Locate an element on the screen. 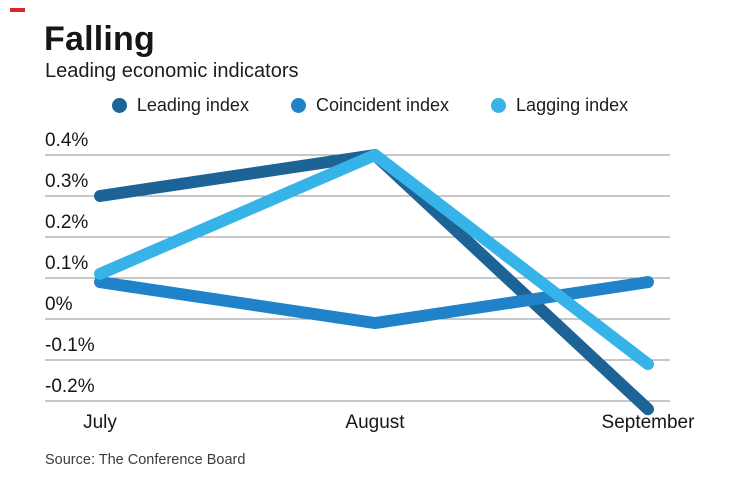  legend-item-coincident-index: Coincident index is located at coordinates (370, 105).